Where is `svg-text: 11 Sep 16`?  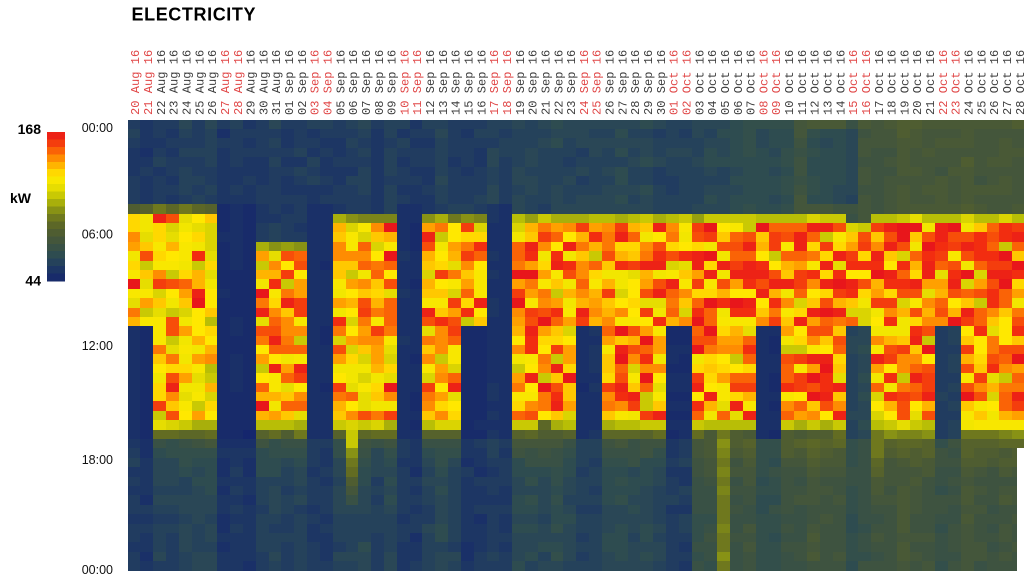 svg-text: 11 Sep 16 is located at coordinates (418, 82).